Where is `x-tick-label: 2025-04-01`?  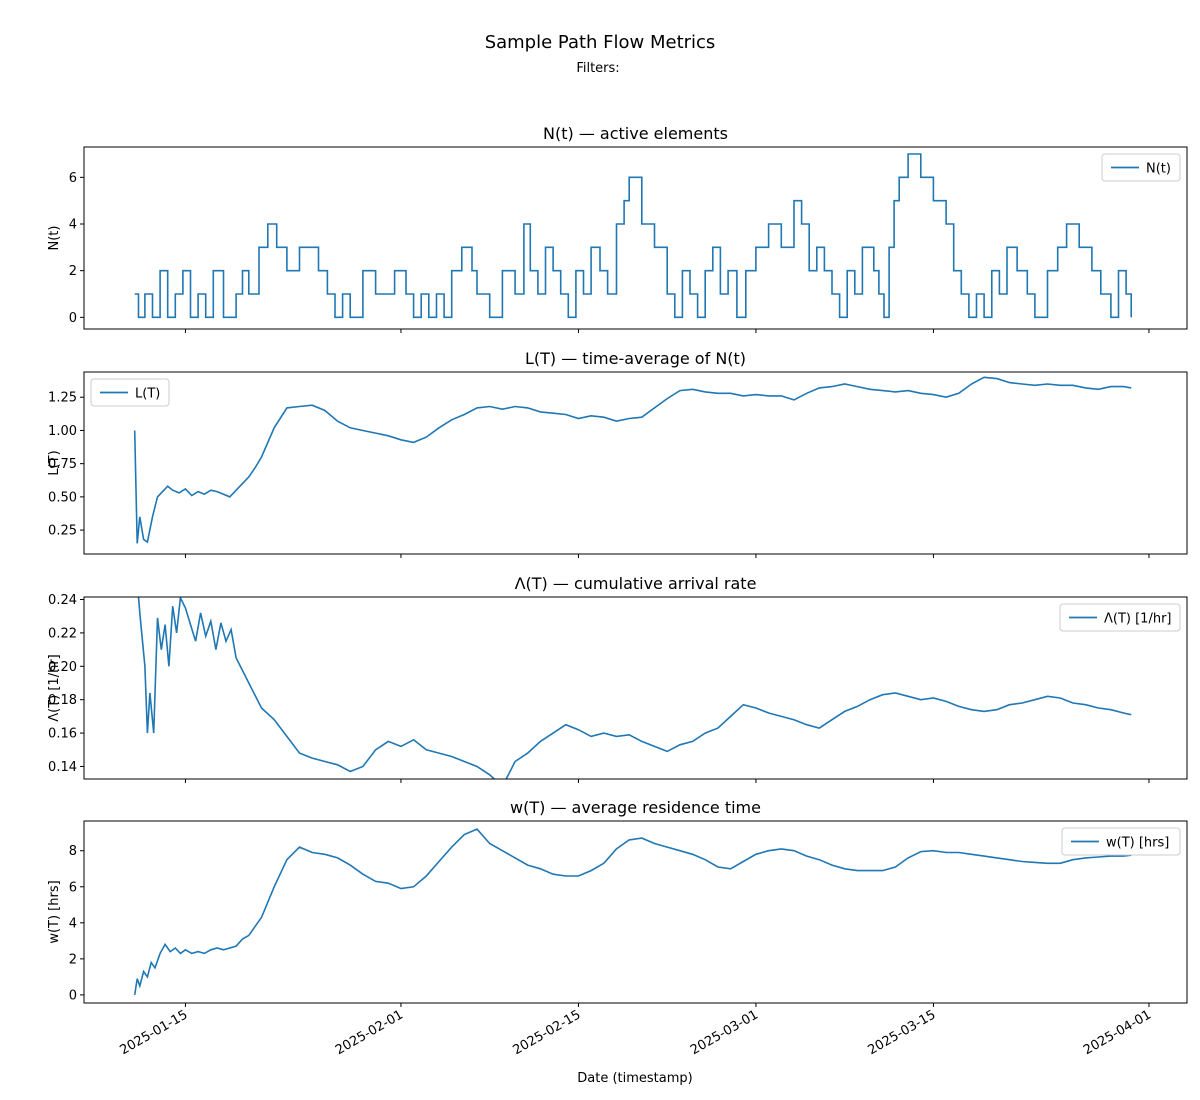
x-tick-label: 2025-04-01 is located at coordinates (1117, 1032).